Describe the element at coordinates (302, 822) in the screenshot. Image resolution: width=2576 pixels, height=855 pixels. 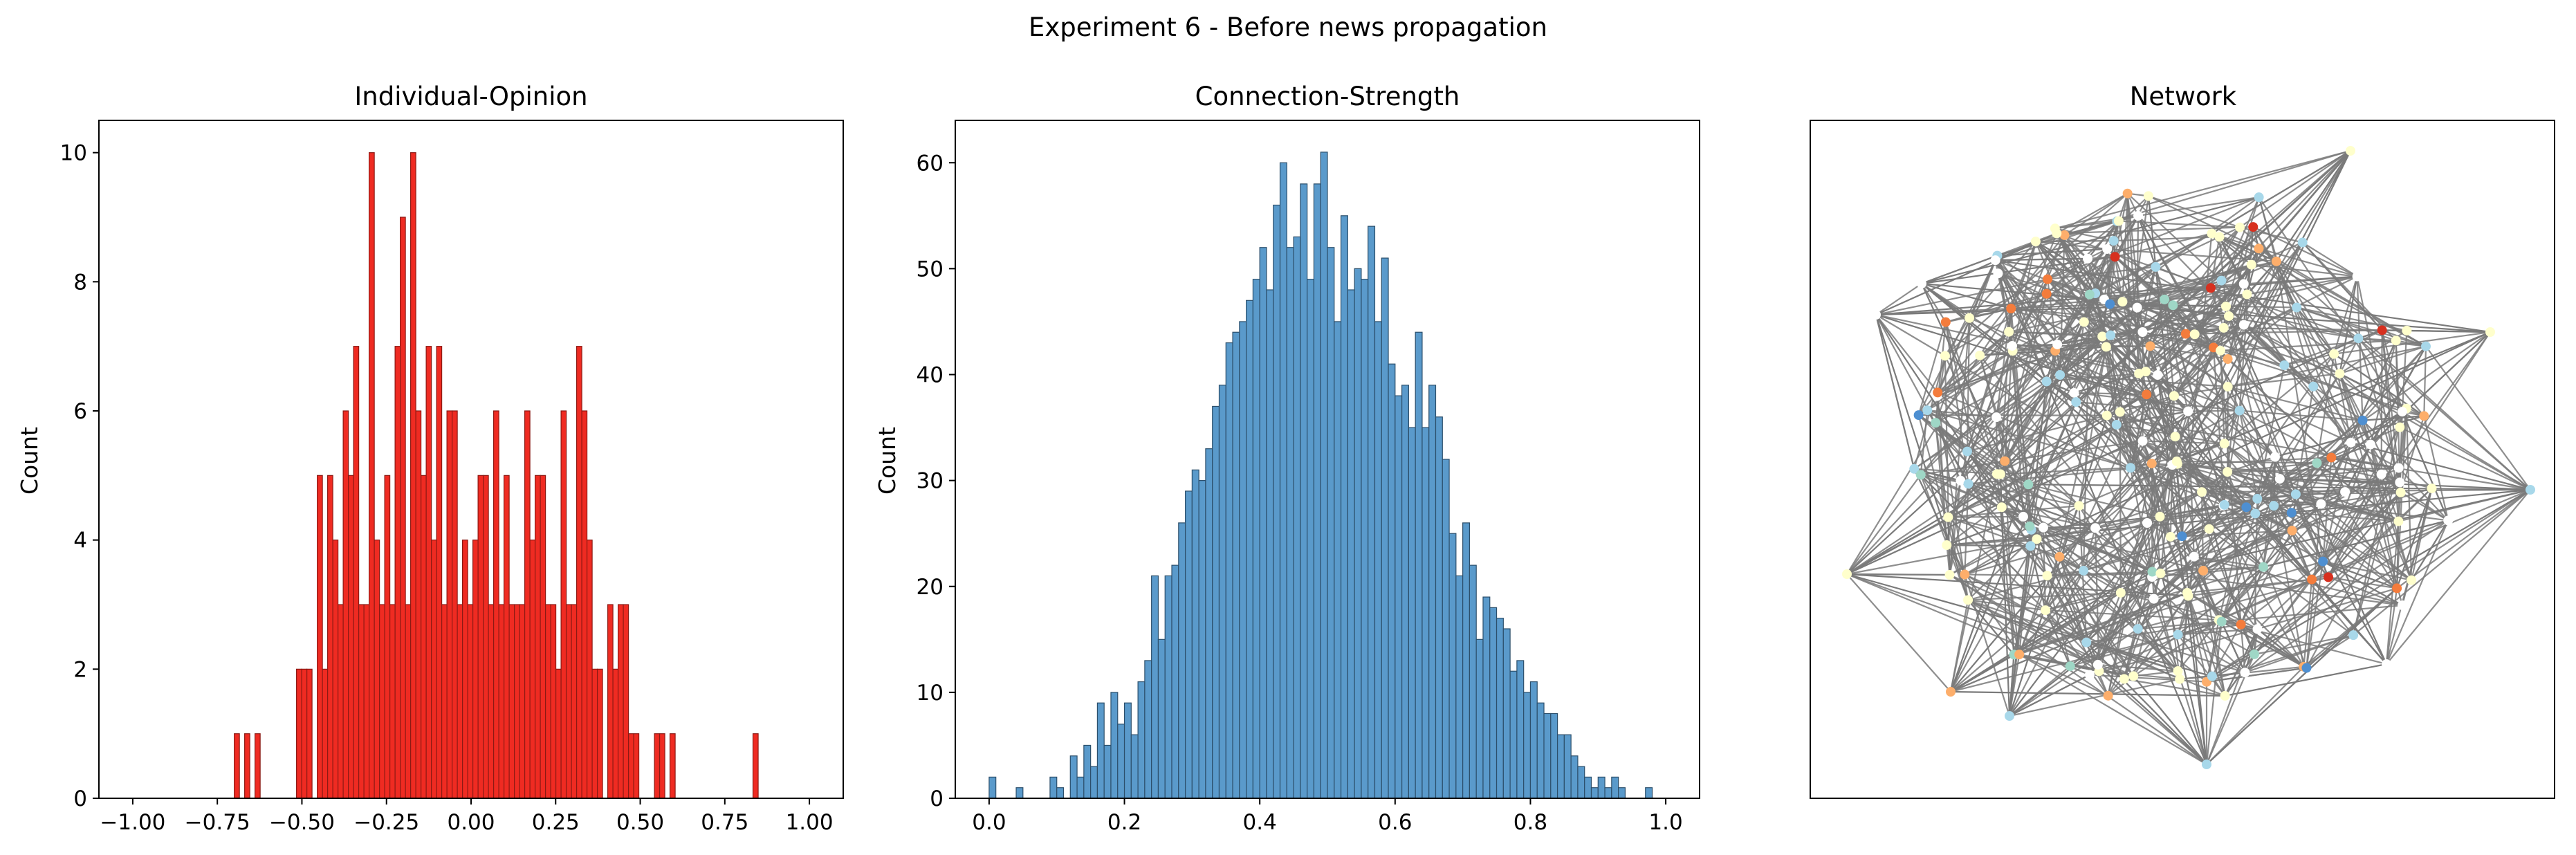
I see `x-tick-label: −0.50` at that location.